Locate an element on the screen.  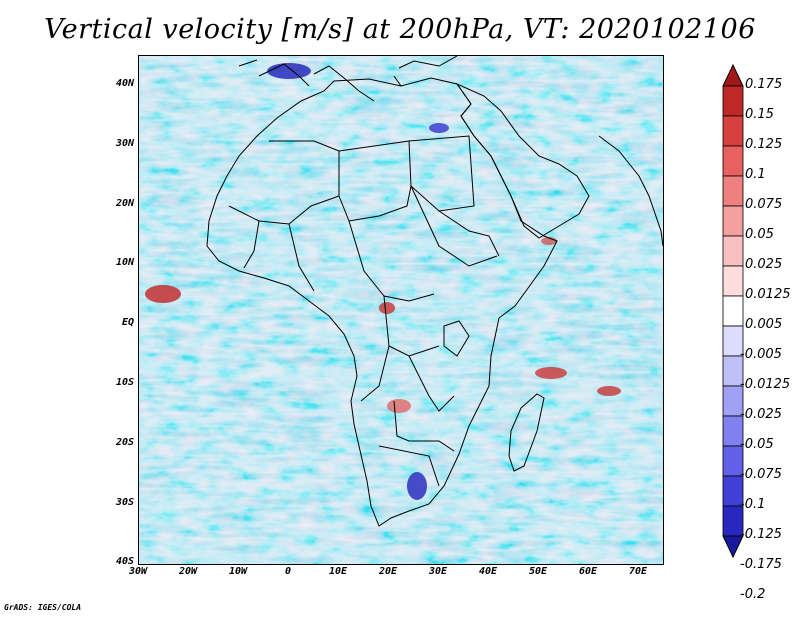
lon-label: 60E is located at coordinates (588, 571).